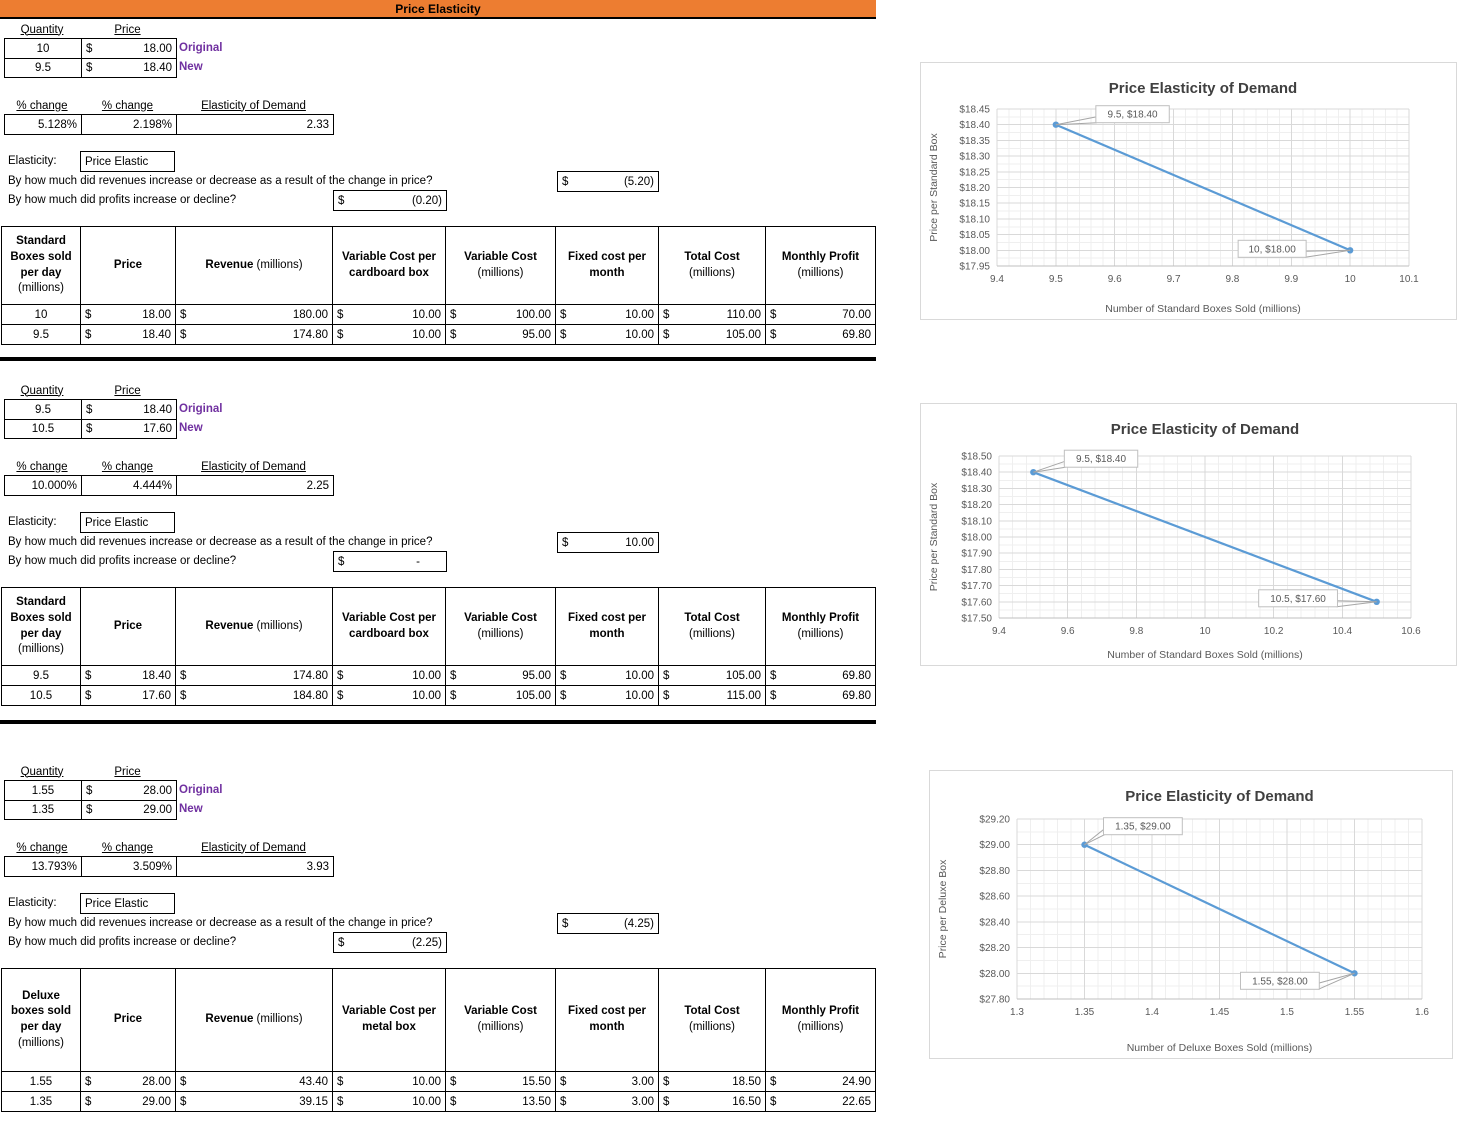  Describe the element at coordinates (1280, 980) in the screenshot. I see `data-label-callout` at that location.